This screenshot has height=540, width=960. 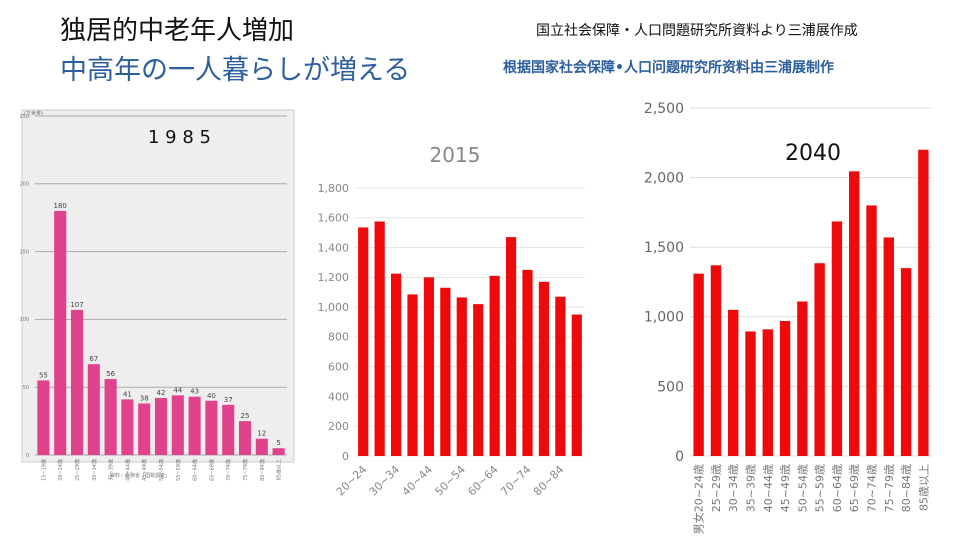 I want to click on y-tick-label: 400, so click(x=338, y=396).